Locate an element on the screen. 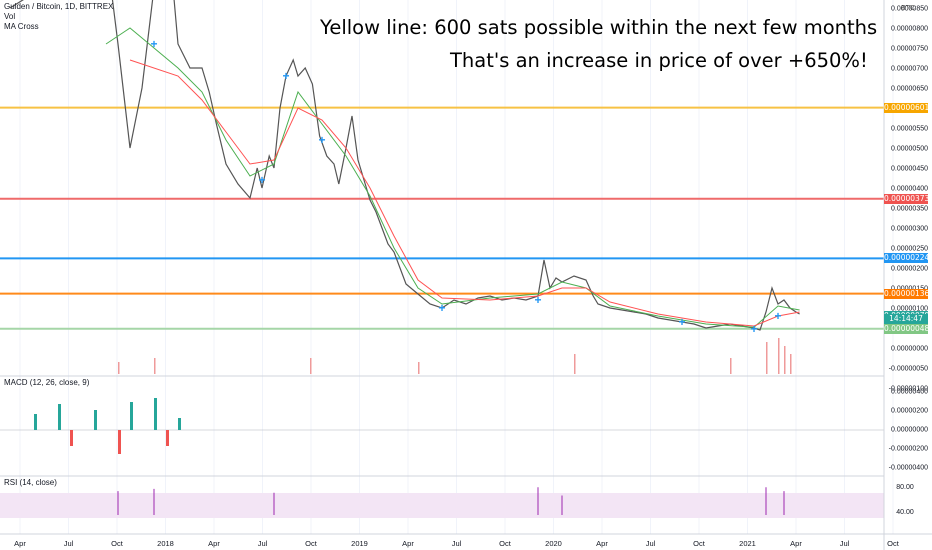 The width and height of the screenshot is (932, 550). price-tick-label: 0.00000000 is located at coordinates (909, 349).